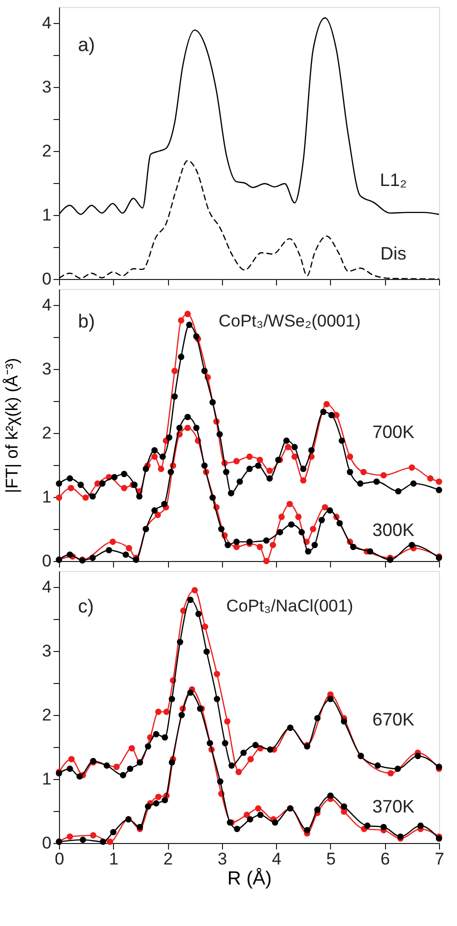  I want to click on annotation: L1₂, so click(393, 180).